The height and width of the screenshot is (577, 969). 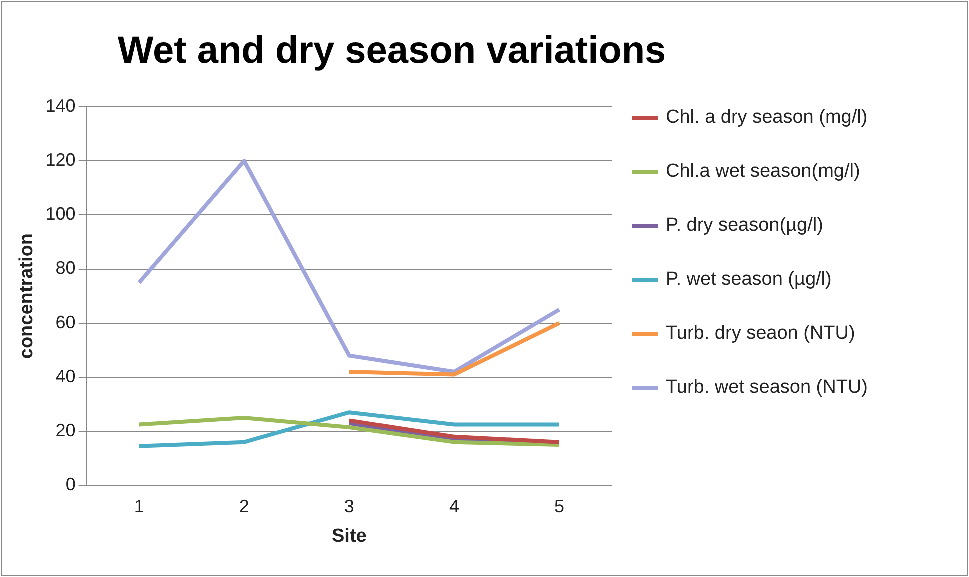 I want to click on legend-label: Chl. a dry season (mg/l), so click(x=767, y=118).